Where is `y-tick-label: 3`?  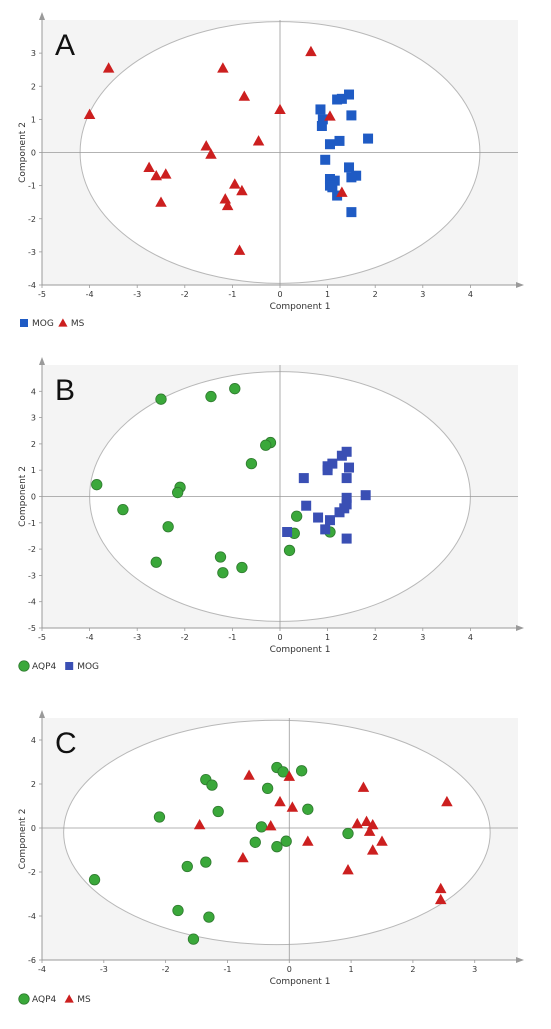 y-tick-label: 3 is located at coordinates (33, 53).